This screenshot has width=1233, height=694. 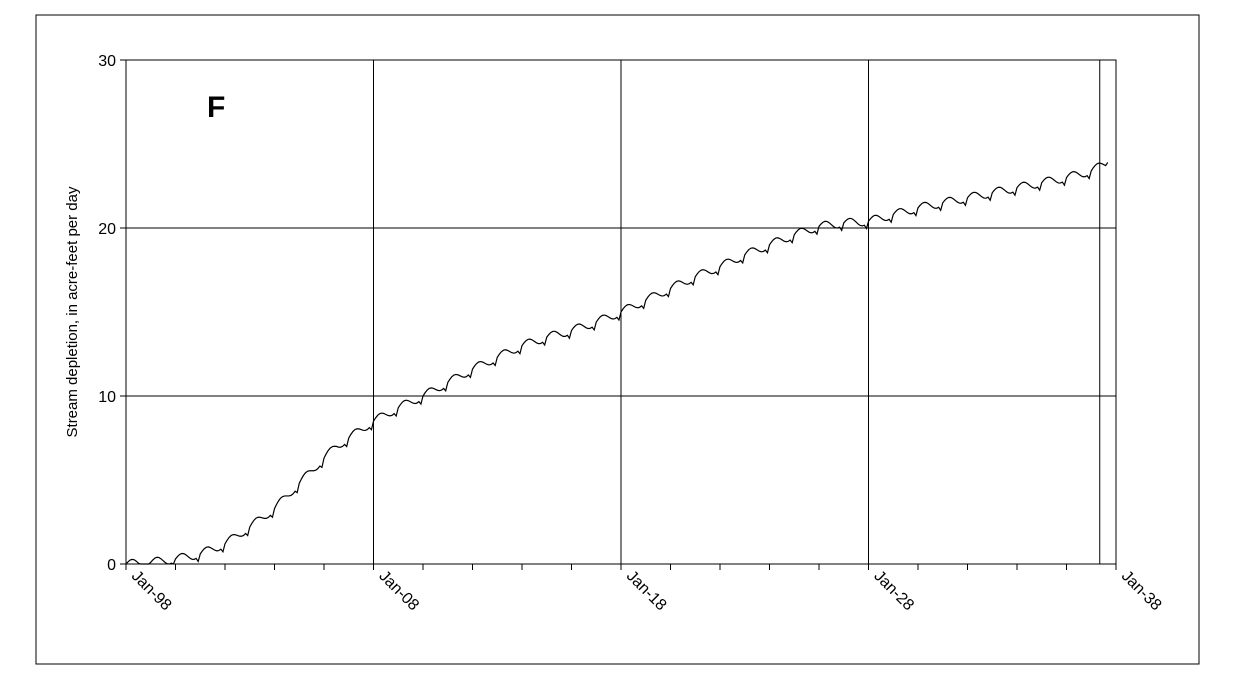 What do you see at coordinates (893, 591) in the screenshot?
I see `x-tick-label: Jan-28` at bounding box center [893, 591].